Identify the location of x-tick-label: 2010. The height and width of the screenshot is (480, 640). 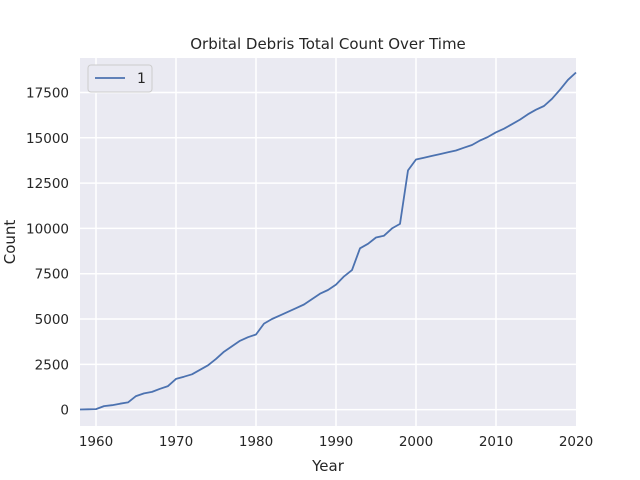
(496, 442).